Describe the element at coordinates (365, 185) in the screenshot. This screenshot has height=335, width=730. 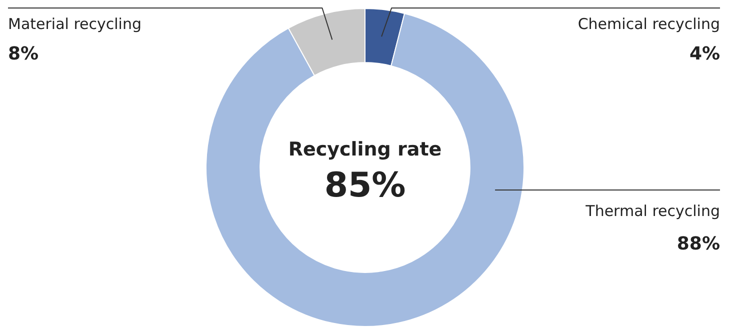
I see `text: 85%` at that location.